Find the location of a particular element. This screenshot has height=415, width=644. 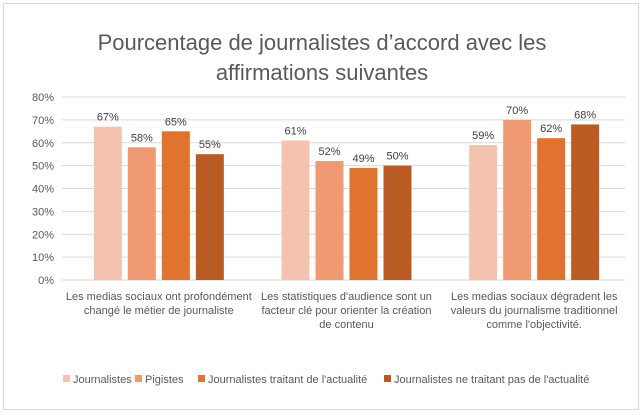

data-label: 59% is located at coordinates (483, 136).